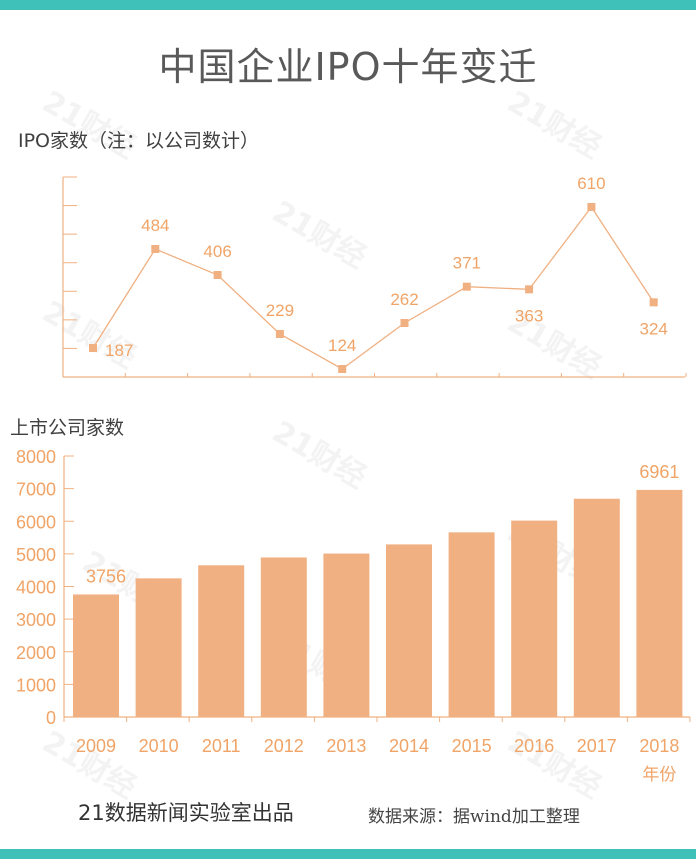 The width and height of the screenshot is (696, 859). Describe the element at coordinates (404, 299) in the screenshot. I see `ipo-data-label: 262` at that location.